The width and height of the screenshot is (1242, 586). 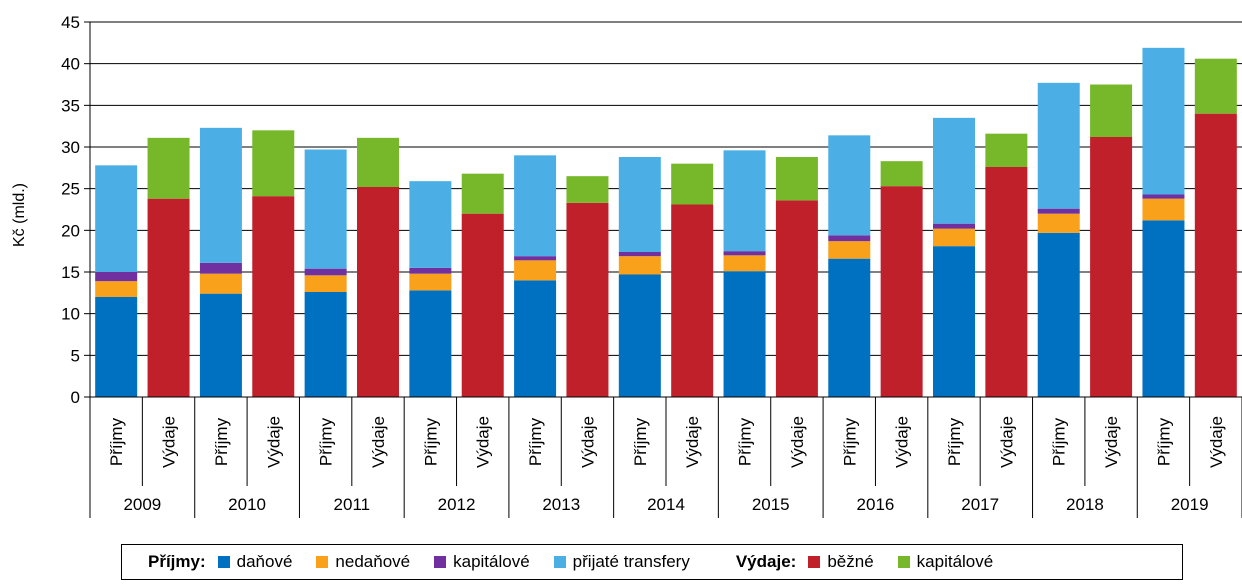 What do you see at coordinates (561, 504) in the screenshot?
I see `year-label-2013: 2013` at bounding box center [561, 504].